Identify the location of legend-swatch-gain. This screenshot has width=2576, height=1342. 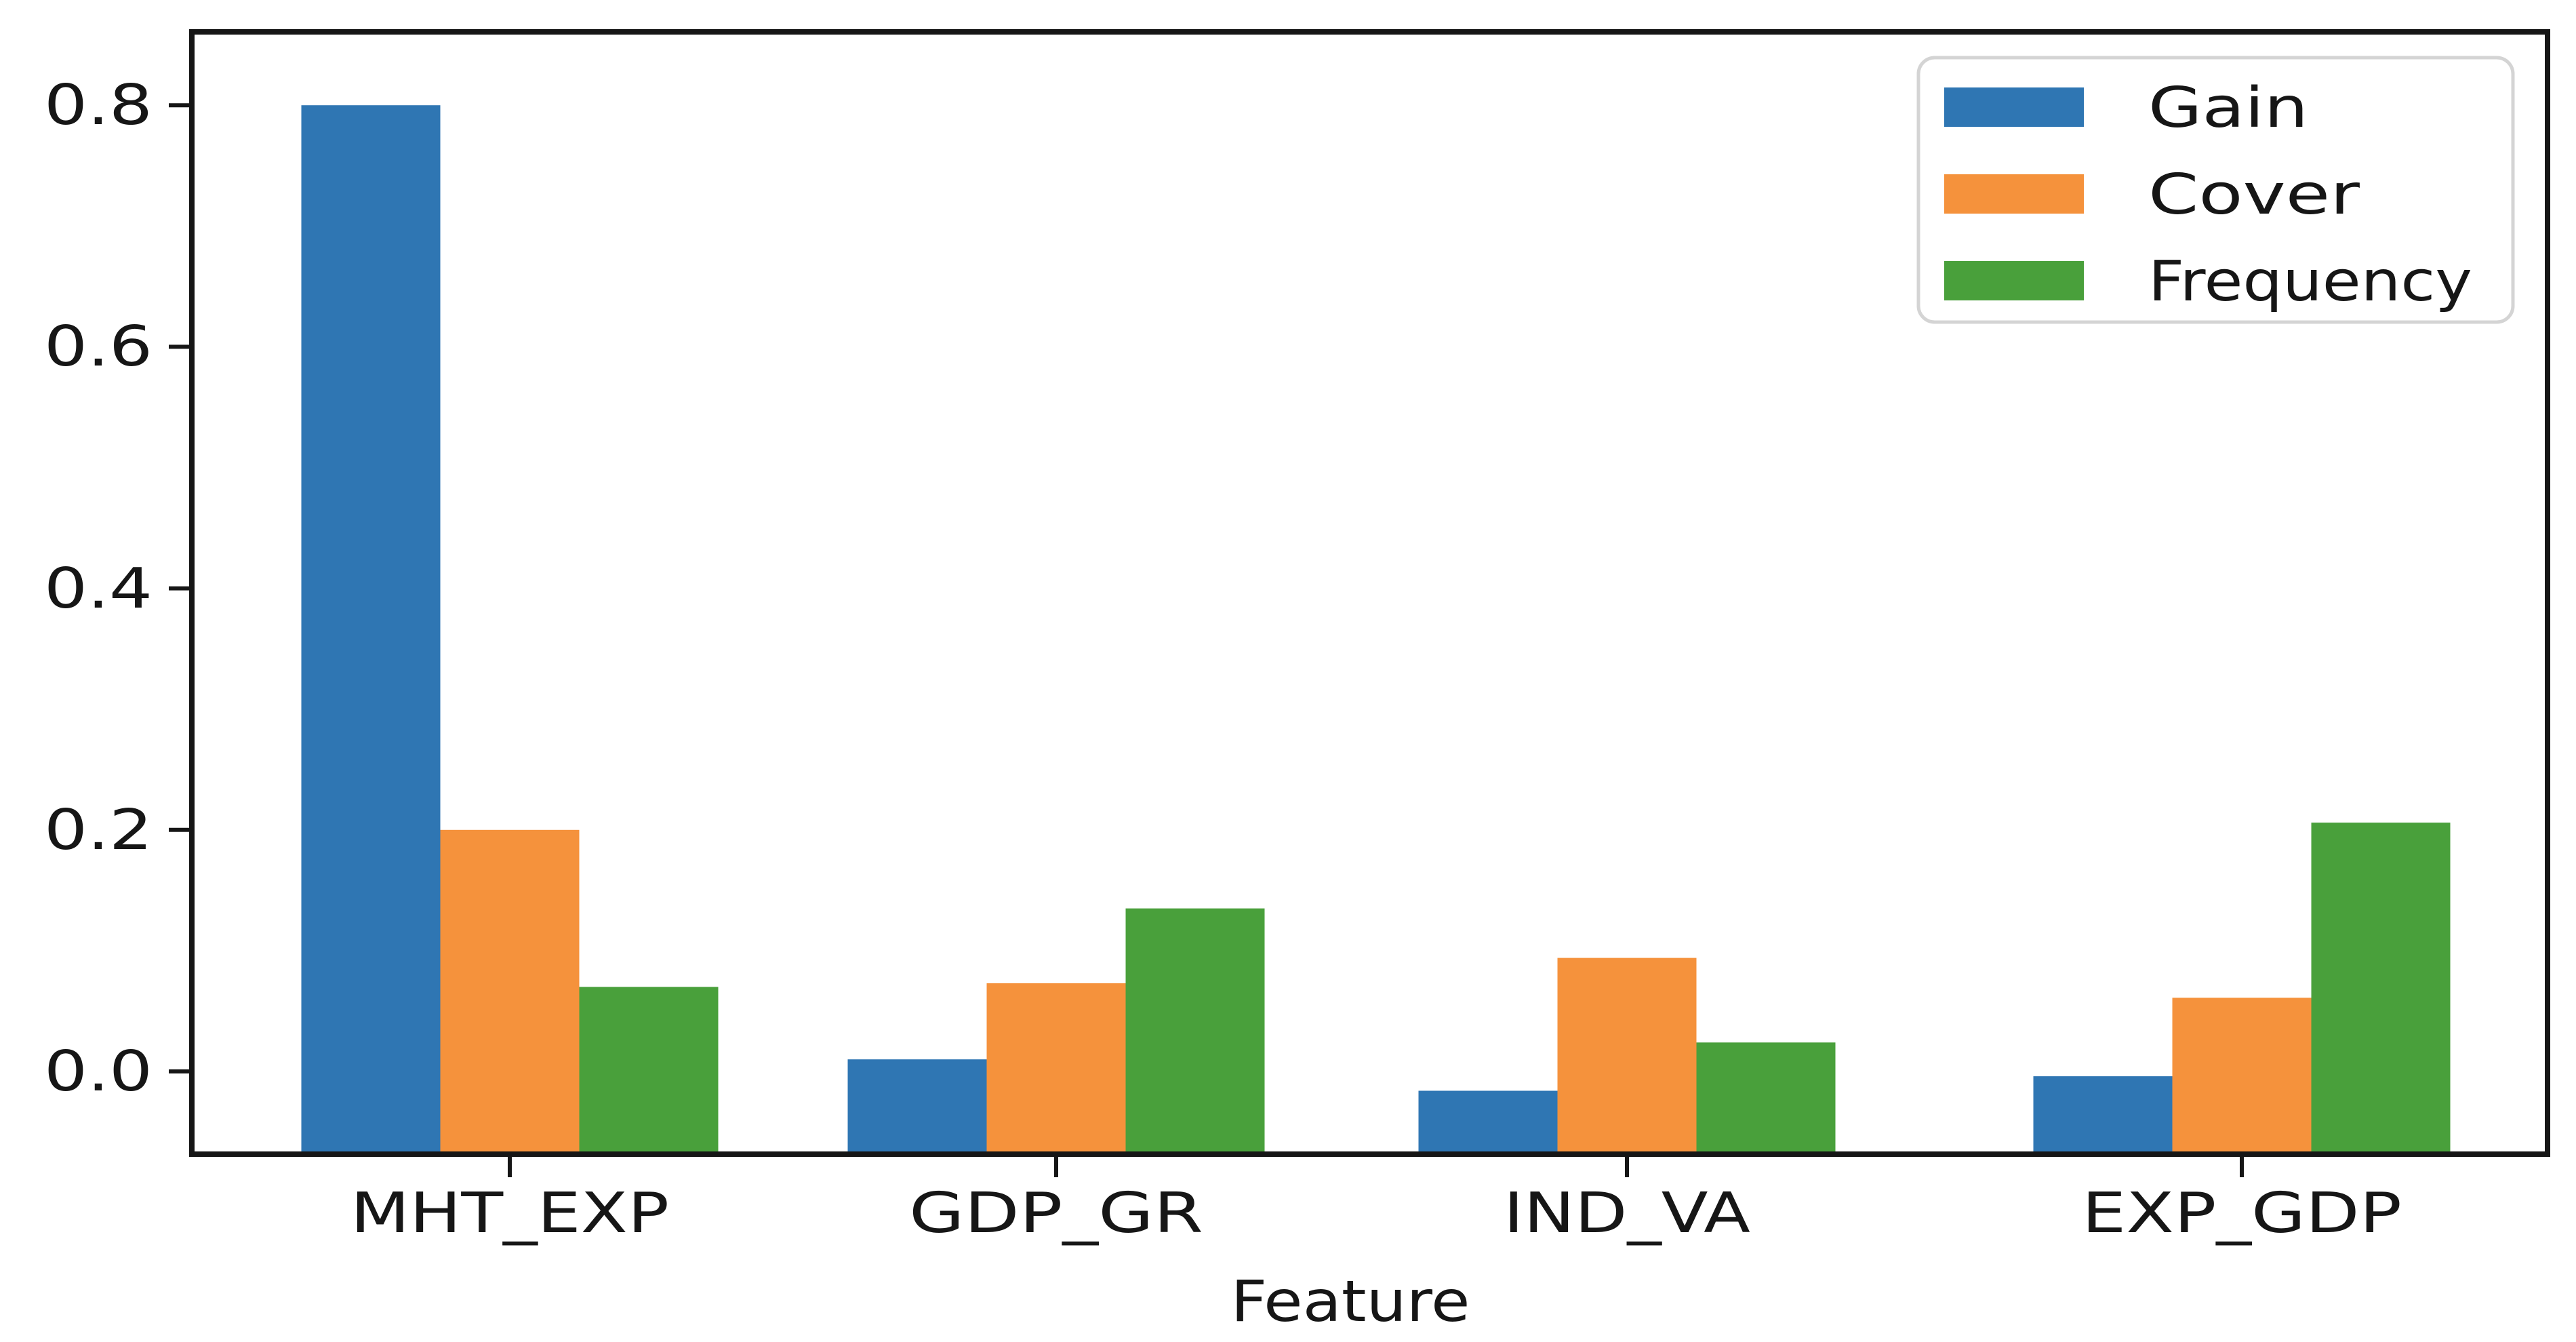
(2014, 107).